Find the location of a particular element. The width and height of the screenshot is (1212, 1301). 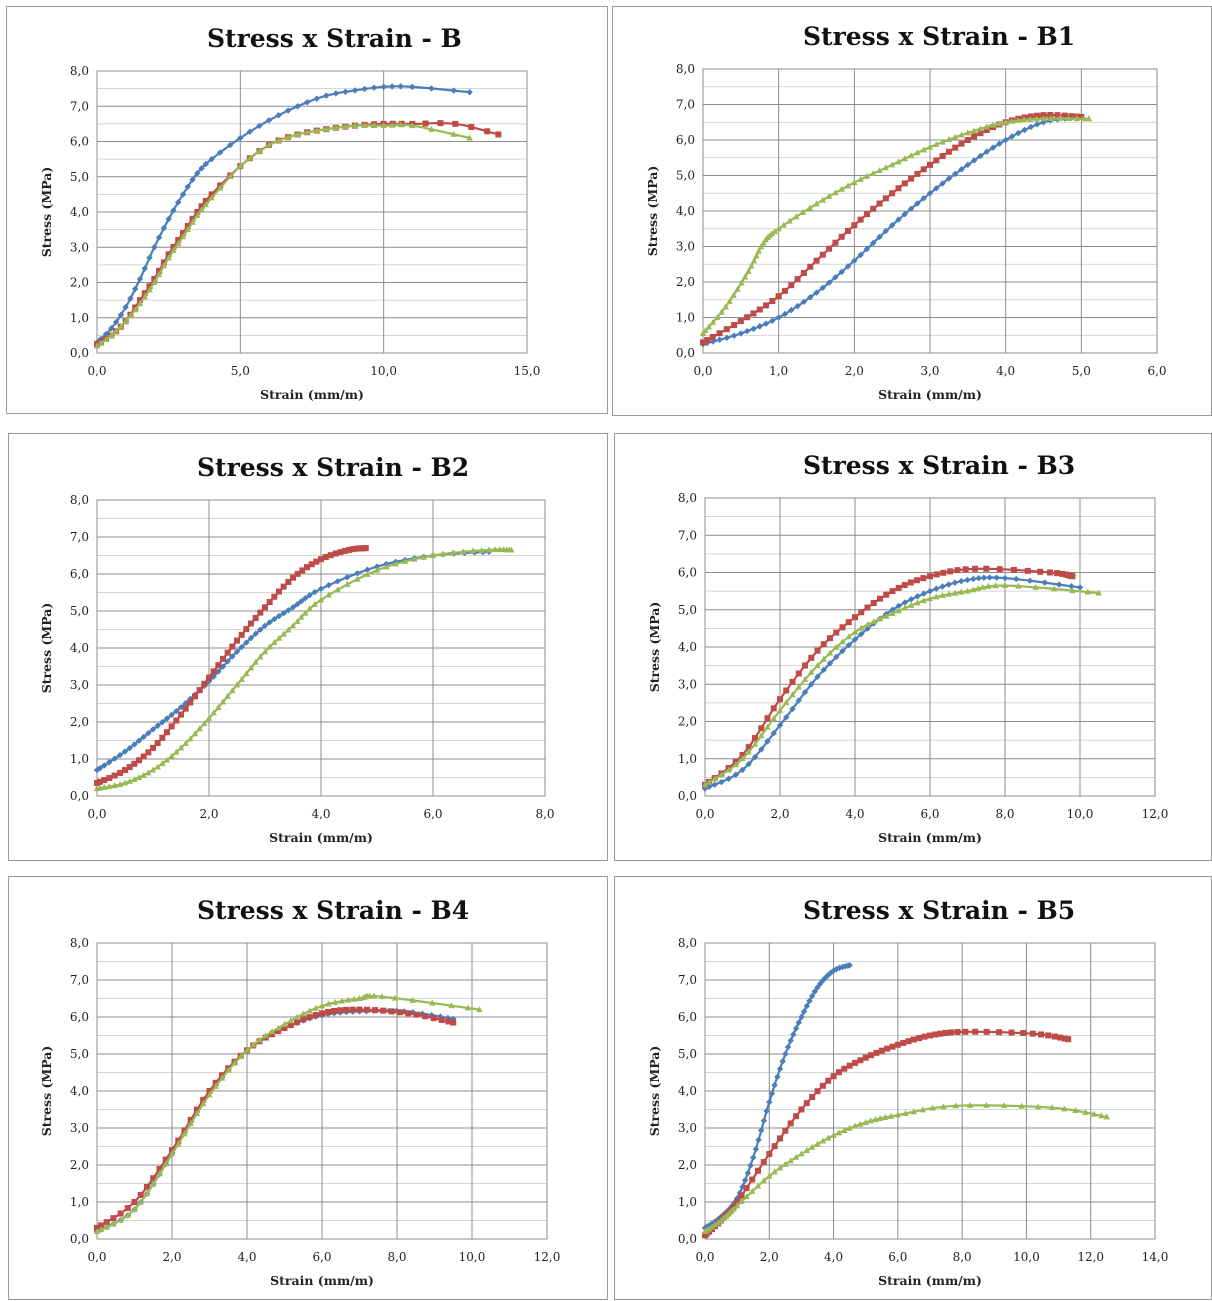

series-green is located at coordinates (288, 1113).